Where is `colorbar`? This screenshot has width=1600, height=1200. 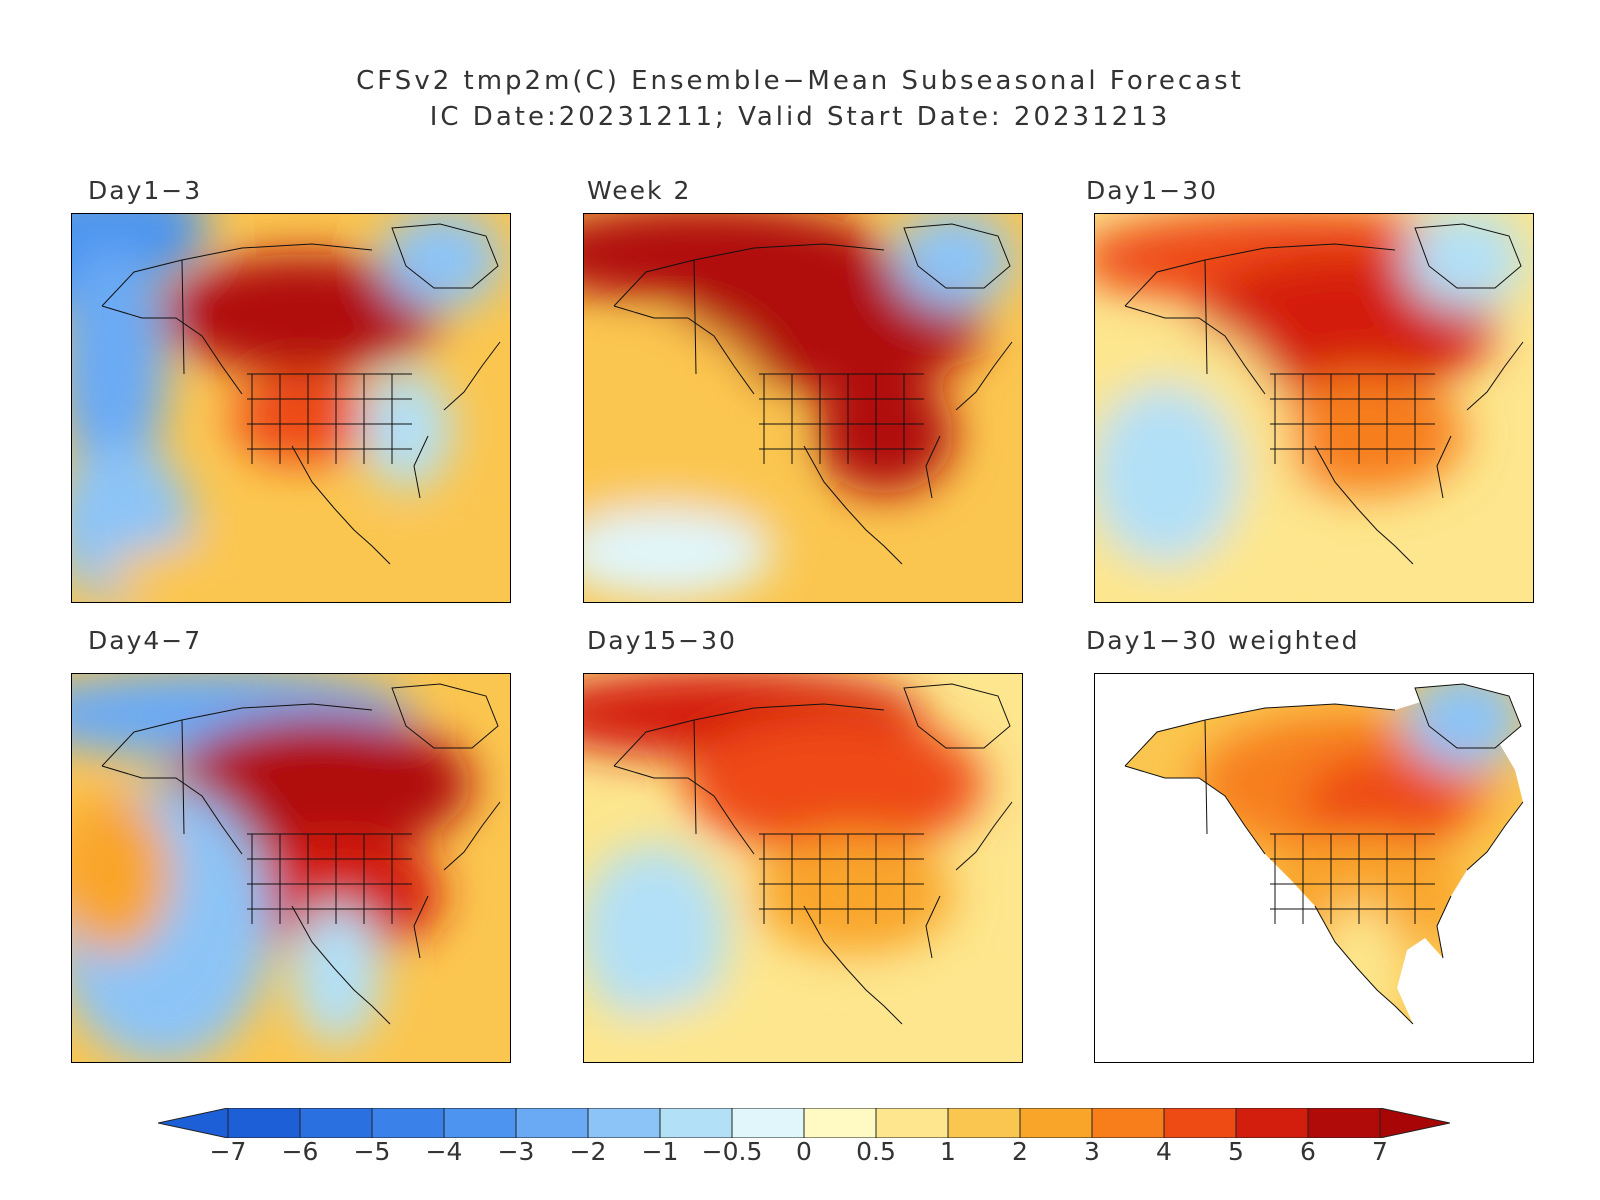 colorbar is located at coordinates (804, 1123).